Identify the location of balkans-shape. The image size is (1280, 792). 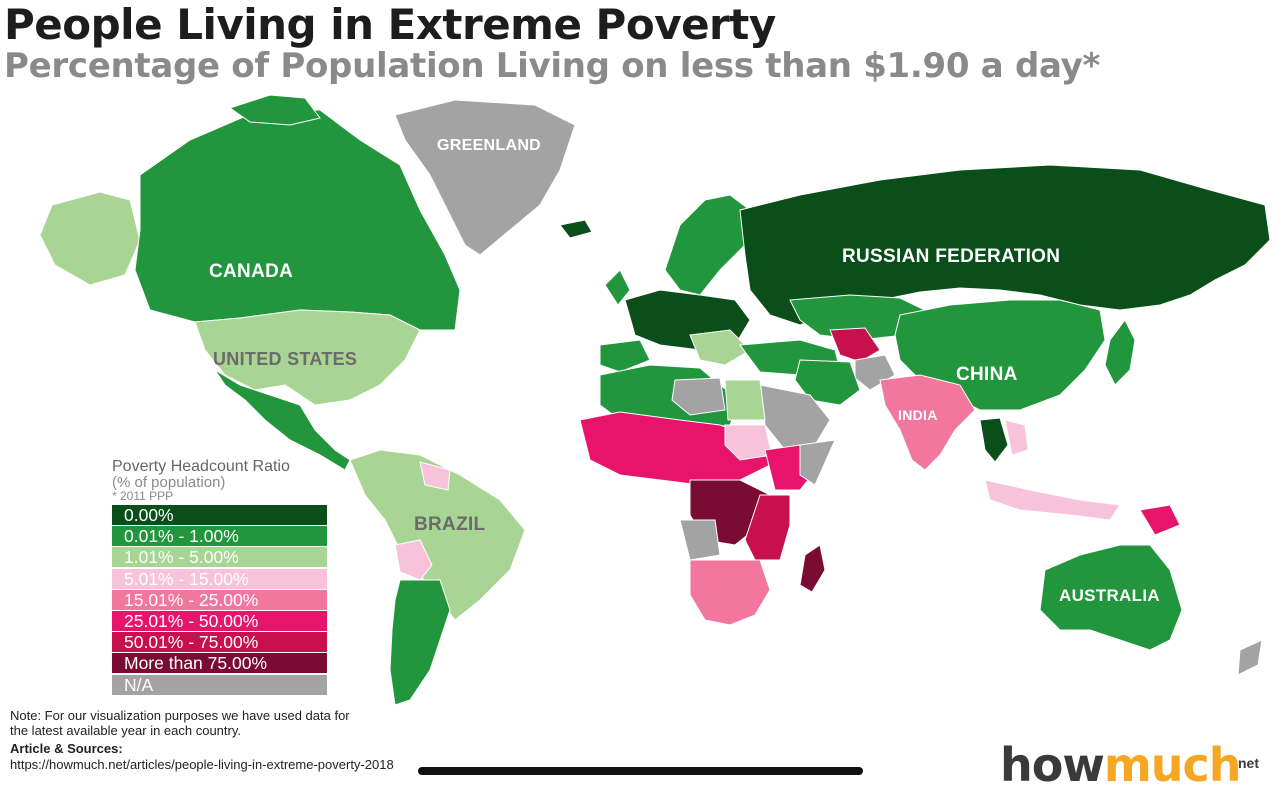
(720, 347).